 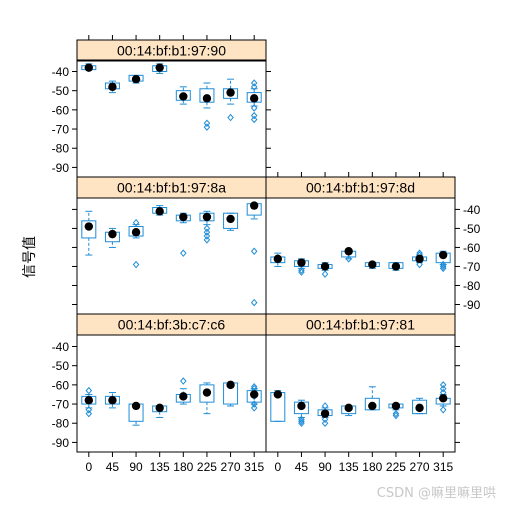 What do you see at coordinates (396, 467) in the screenshot?
I see `x-tick-label: 225` at bounding box center [396, 467].